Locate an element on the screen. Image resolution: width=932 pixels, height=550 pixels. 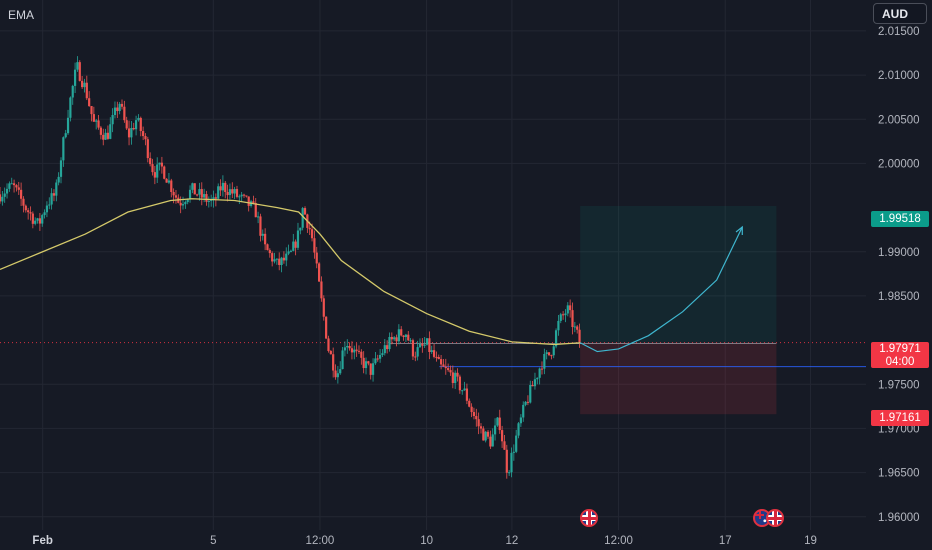
x-tick-label: 17 is located at coordinates (725, 541).